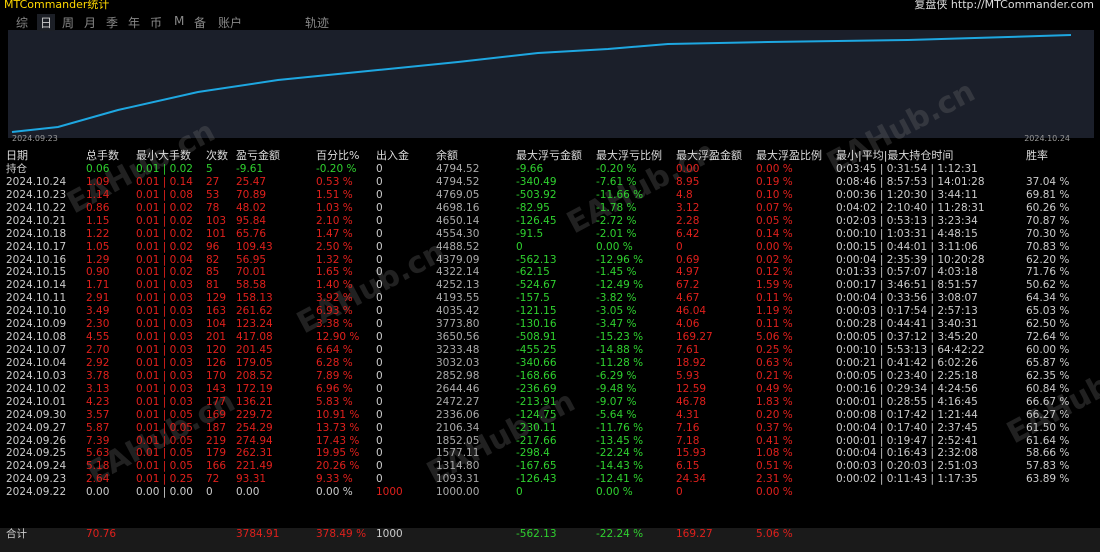  Describe the element at coordinates (458, 207) in the screenshot. I see `table-cell: 4698.16` at that location.